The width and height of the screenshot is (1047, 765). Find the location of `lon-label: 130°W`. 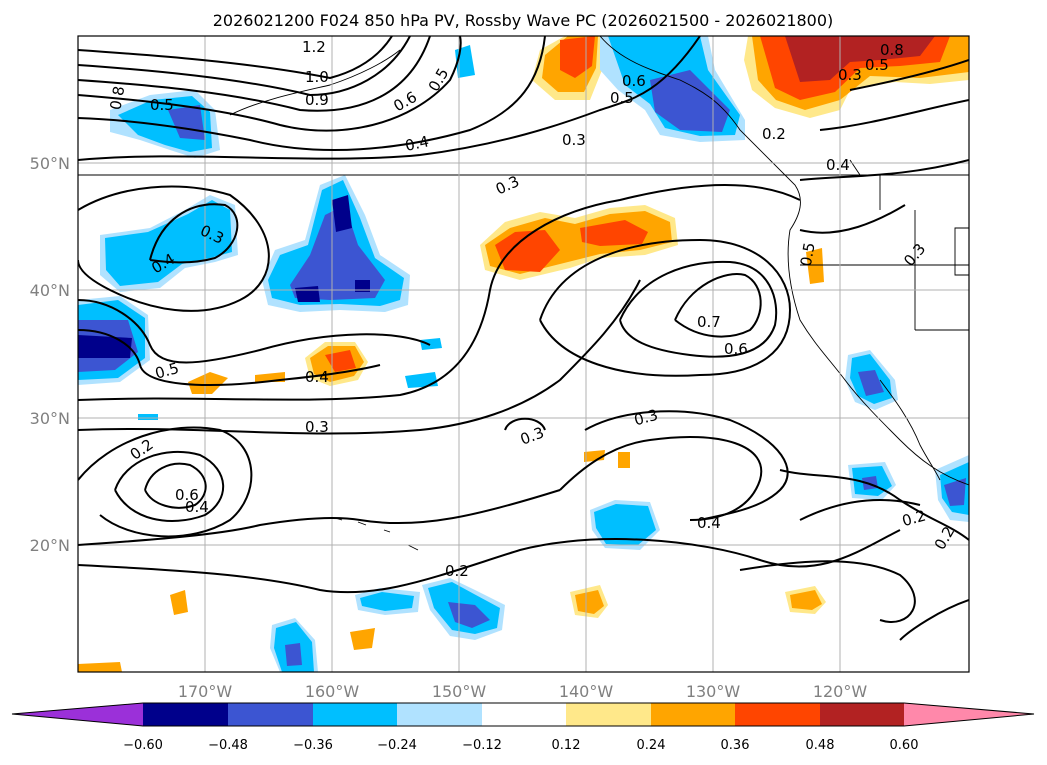

lon-label: 130°W is located at coordinates (713, 691).